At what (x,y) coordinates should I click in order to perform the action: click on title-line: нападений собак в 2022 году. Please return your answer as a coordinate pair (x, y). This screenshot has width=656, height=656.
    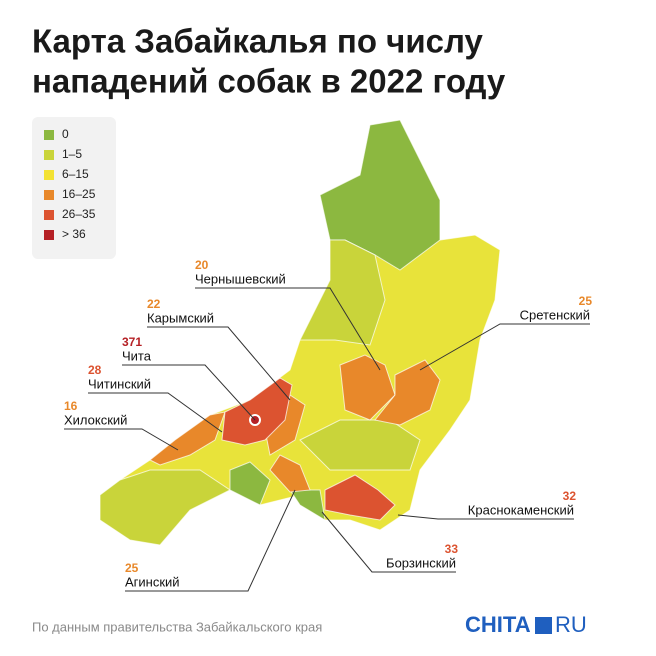
    Looking at the image, I should click on (269, 81).